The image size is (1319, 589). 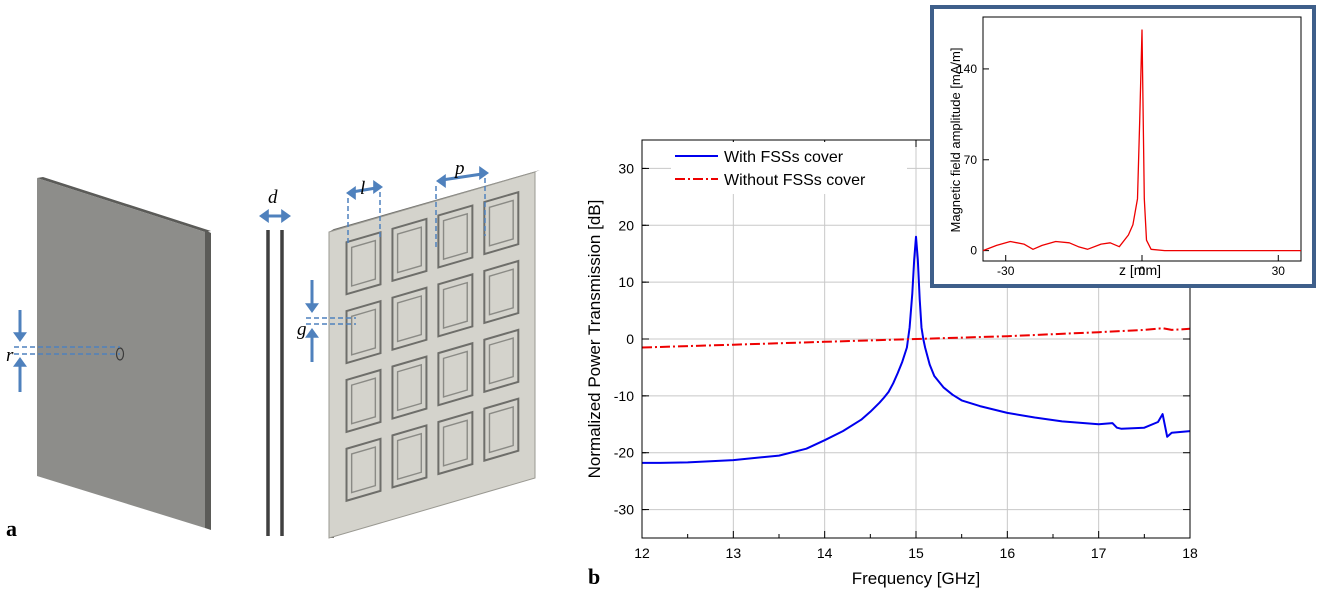 What do you see at coordinates (784, 157) in the screenshot?
I see `legend-label-with: With FSSs cover` at bounding box center [784, 157].